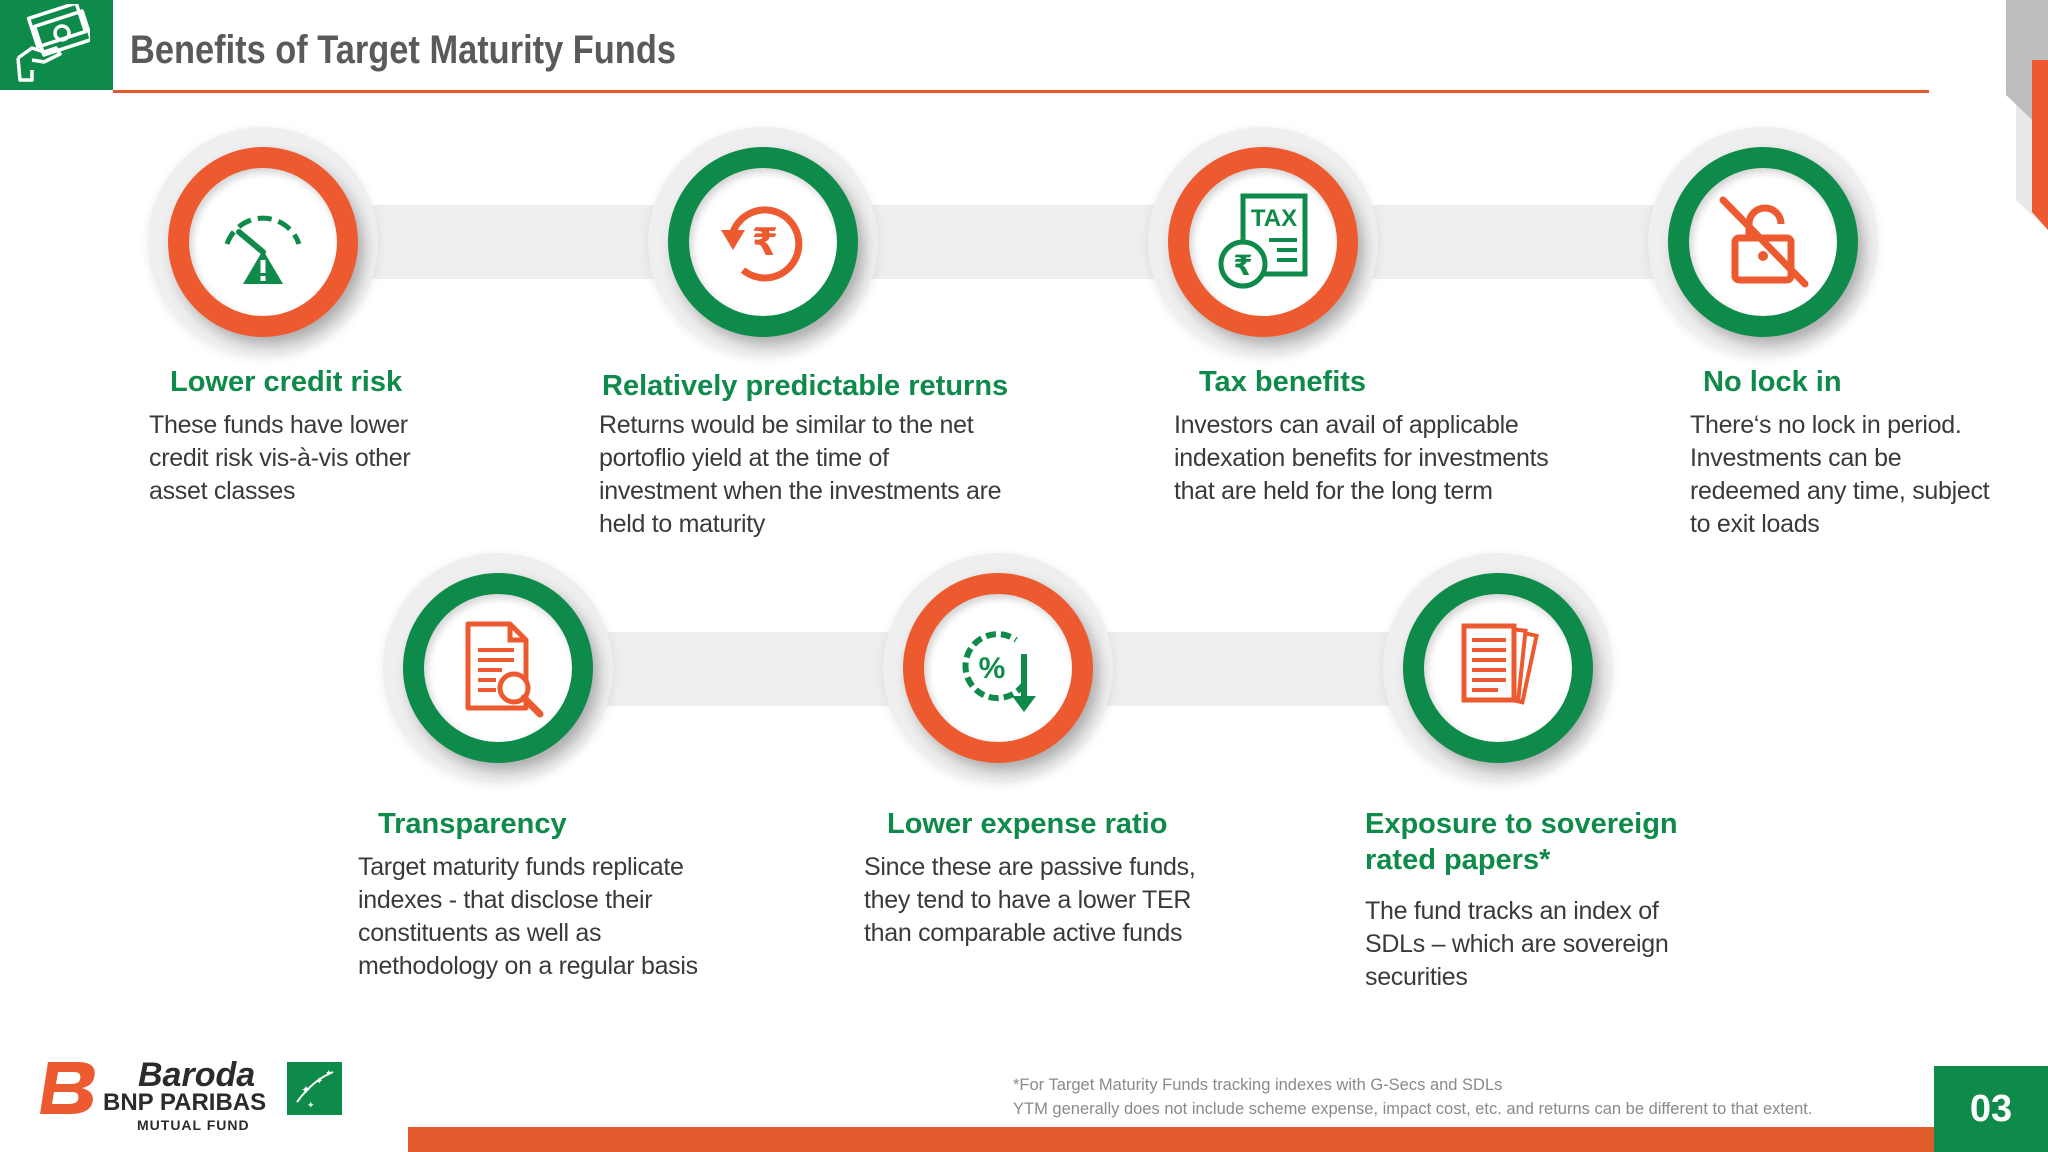  What do you see at coordinates (314, 1088) in the screenshot?
I see `bnp-stars-logo-mark: ✦ ✦ ✦ ✦` at bounding box center [314, 1088].